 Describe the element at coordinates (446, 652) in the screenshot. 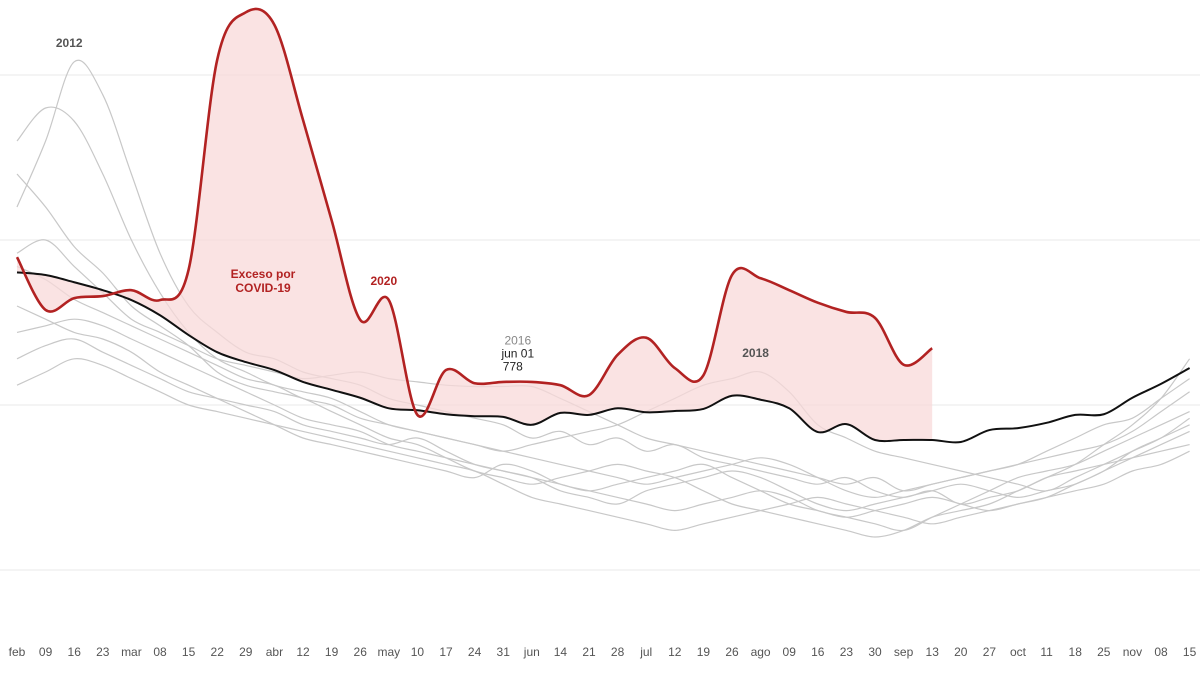

I see `x-tick-label: 17` at that location.